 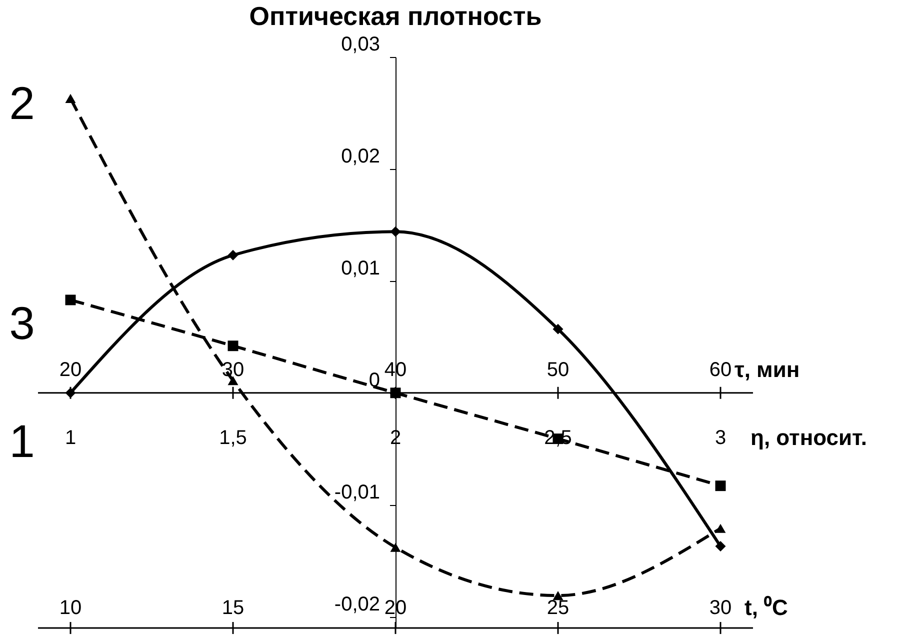 What do you see at coordinates (374, 380) in the screenshot?
I see `y-tick-label: 0` at bounding box center [374, 380].